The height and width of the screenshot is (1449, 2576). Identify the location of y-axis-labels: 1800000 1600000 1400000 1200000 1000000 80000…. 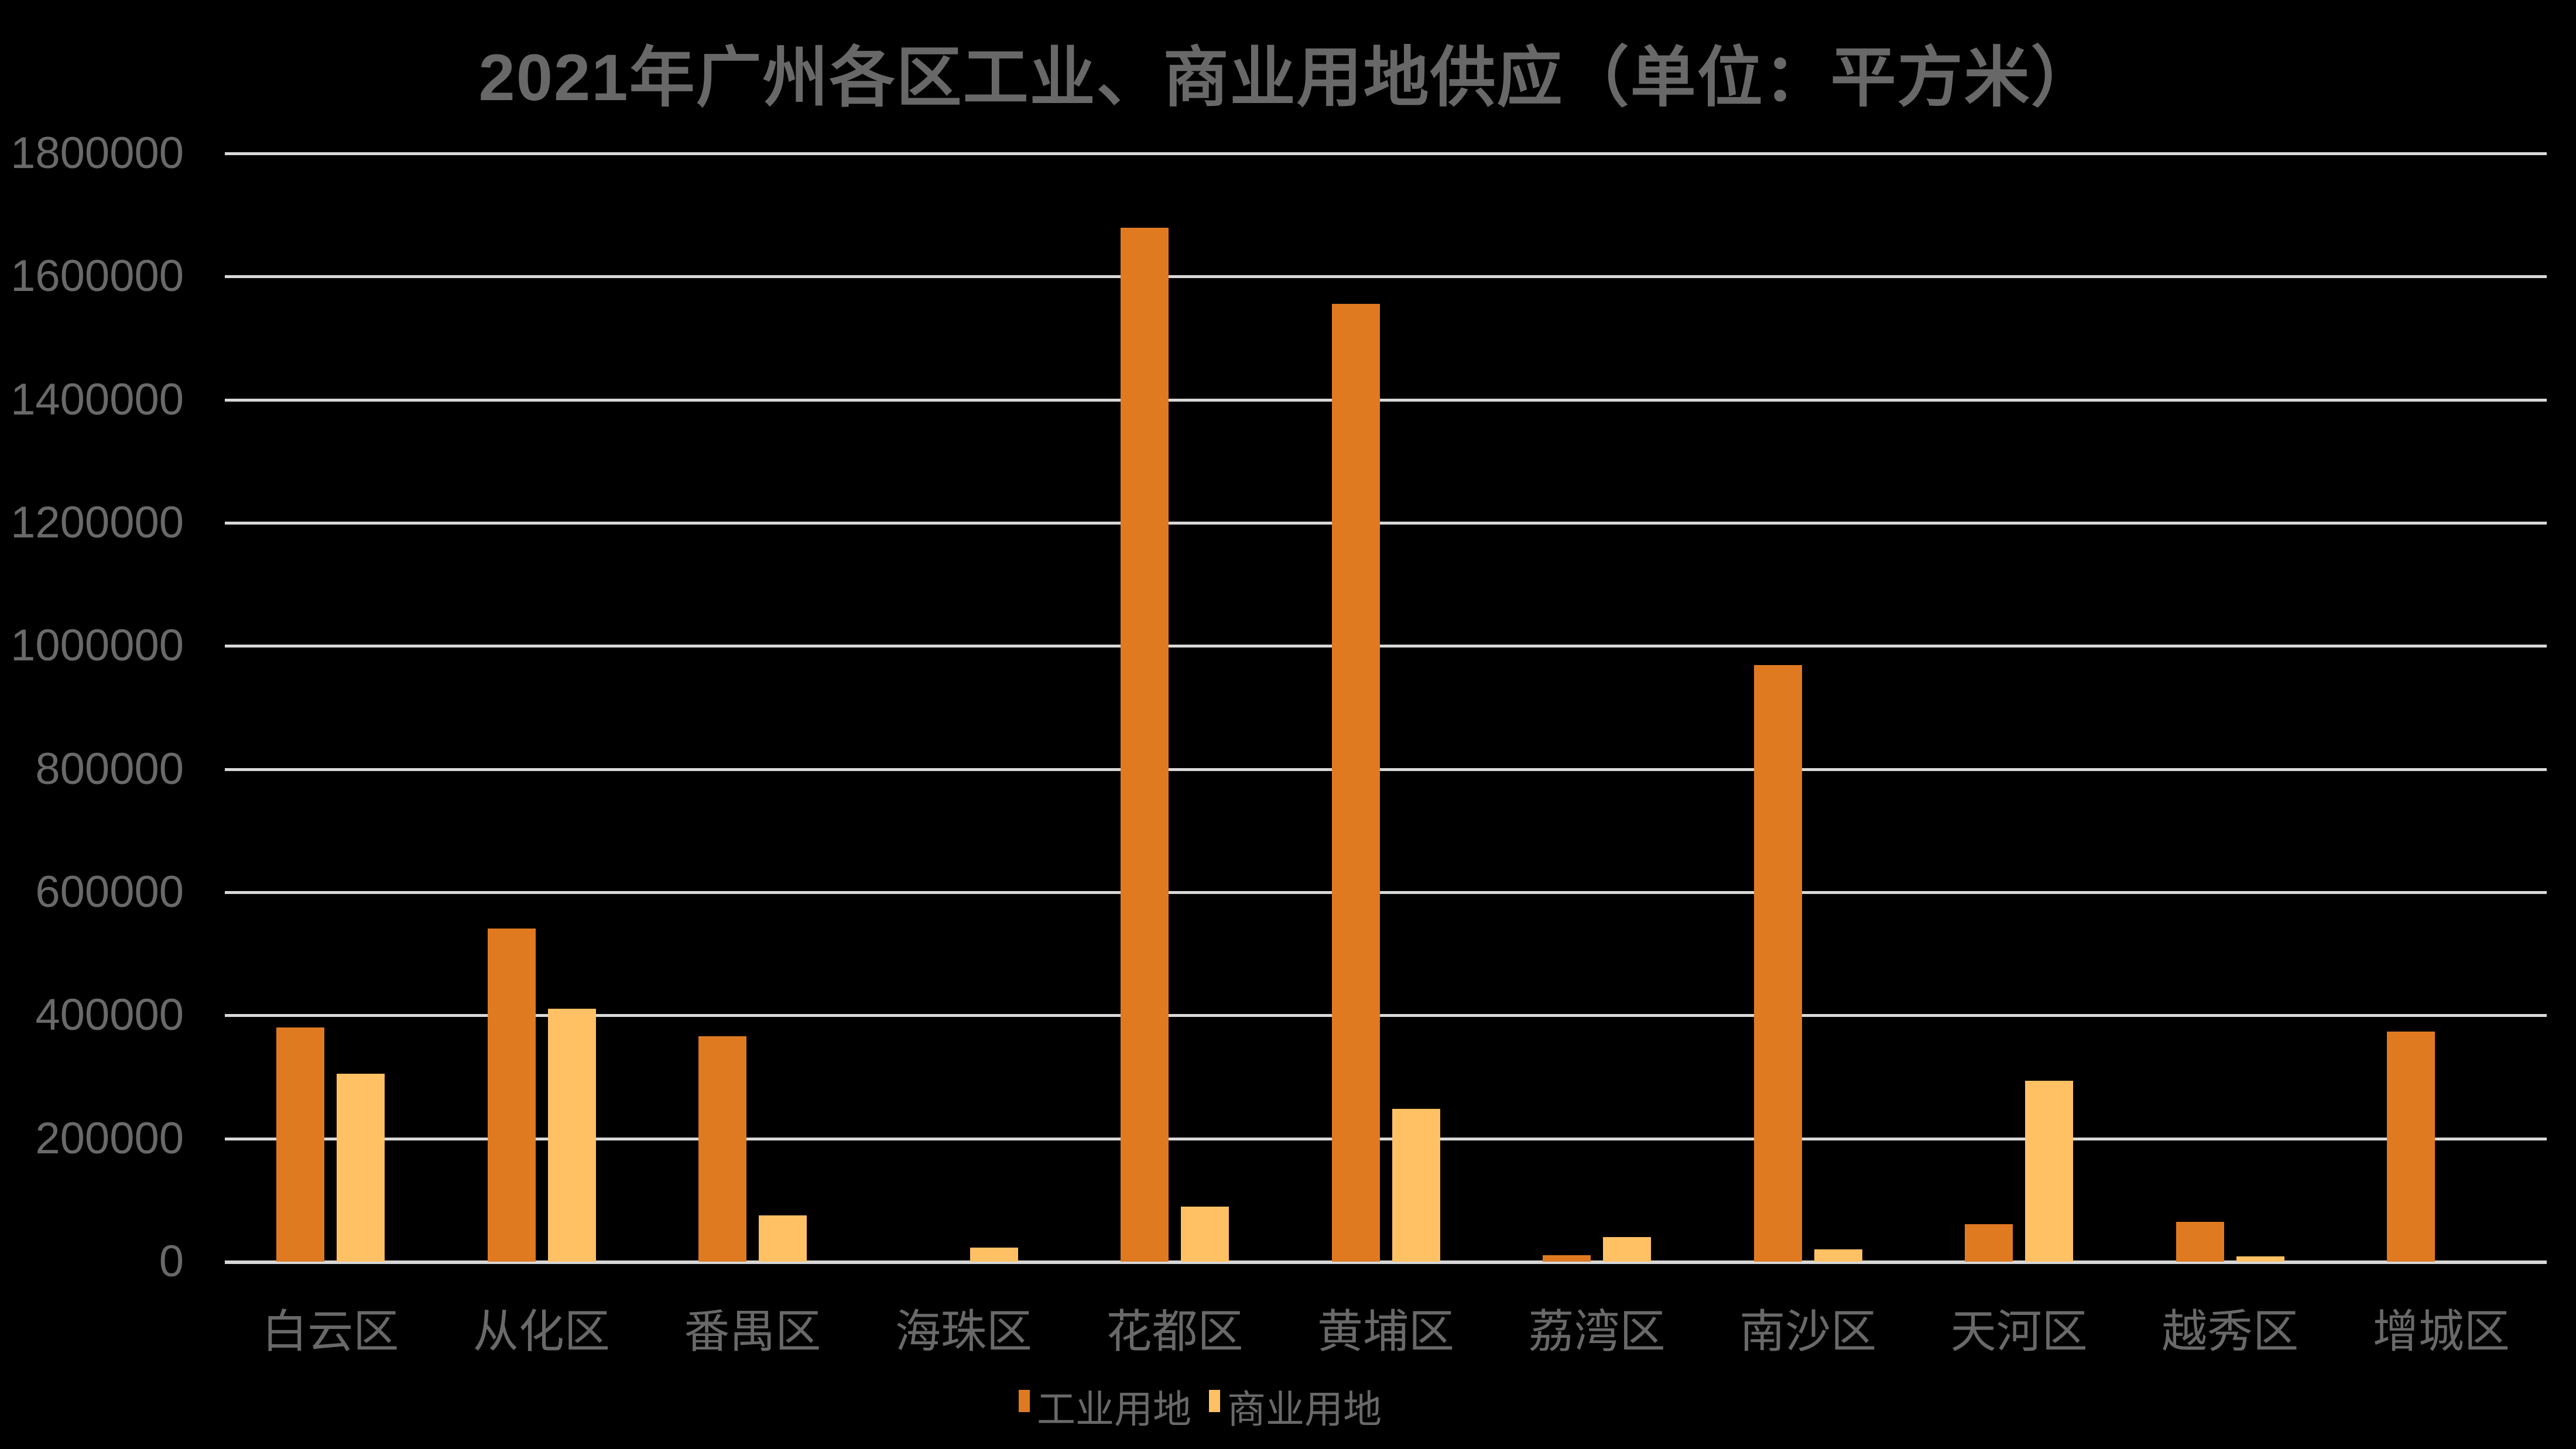
(92, 724).